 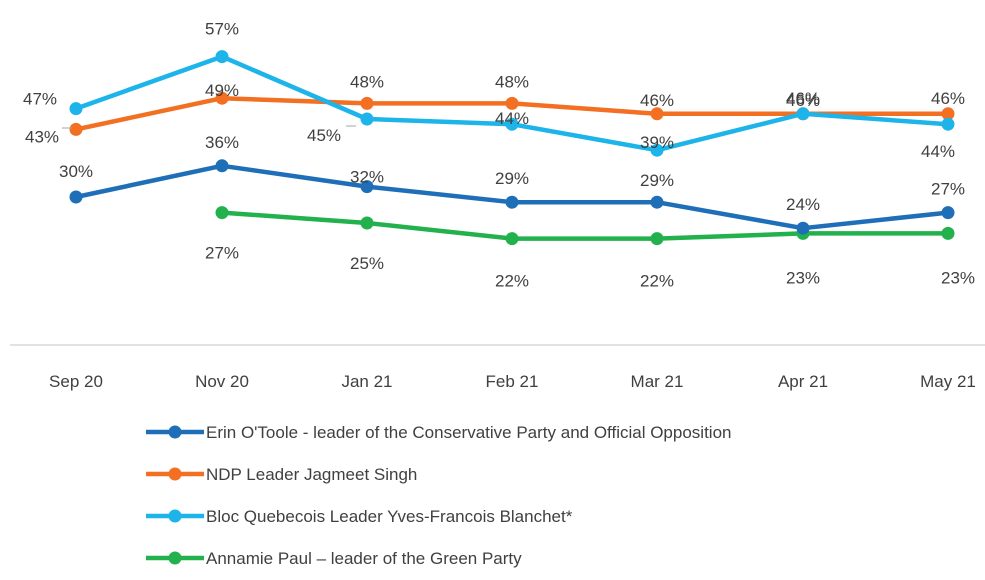 What do you see at coordinates (367, 263) in the screenshot?
I see `data-label: 25%` at bounding box center [367, 263].